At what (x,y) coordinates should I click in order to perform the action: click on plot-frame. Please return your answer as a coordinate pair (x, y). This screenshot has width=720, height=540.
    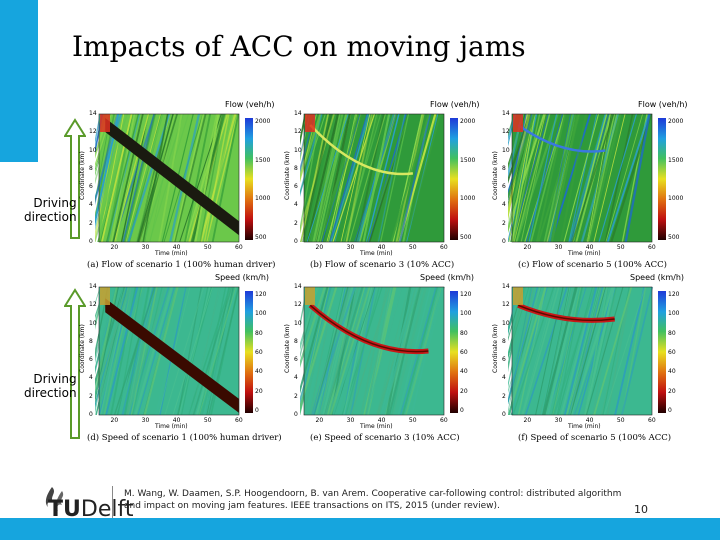
    Looking at the image, I should click on (169, 178).